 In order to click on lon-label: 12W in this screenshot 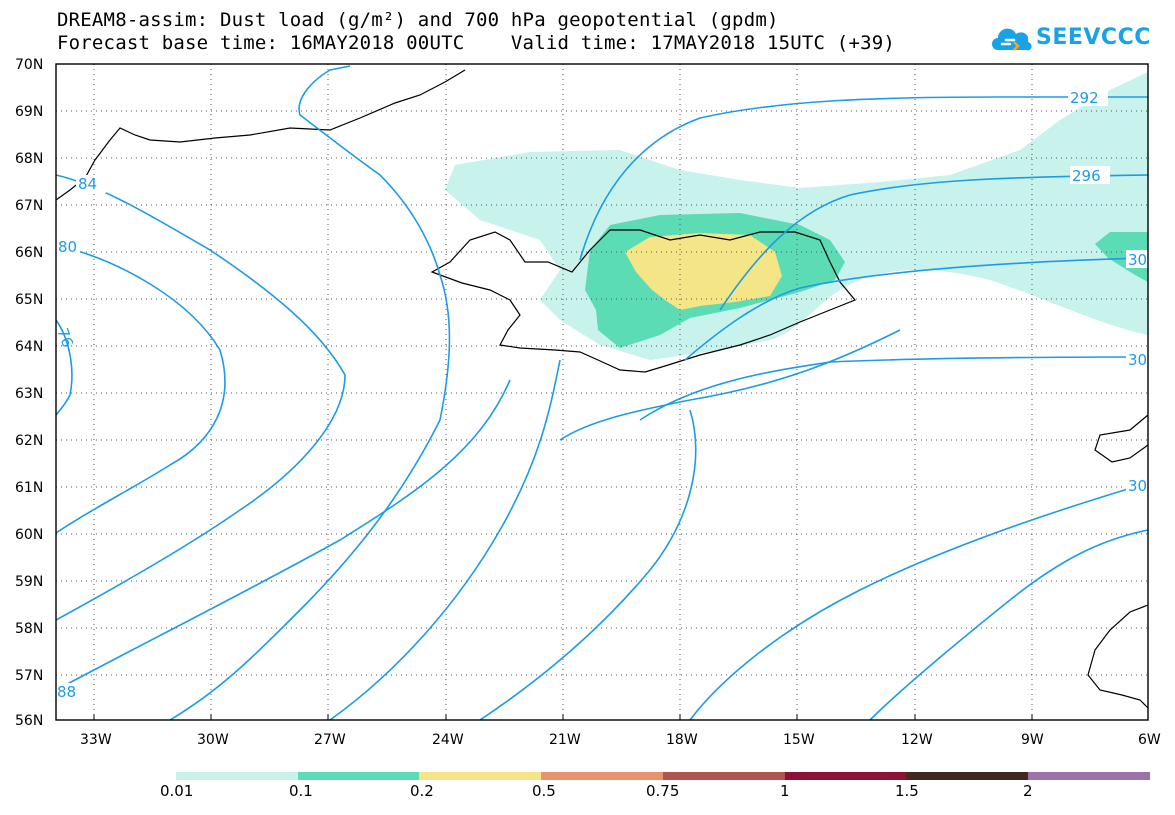, I will do `click(917, 740)`.